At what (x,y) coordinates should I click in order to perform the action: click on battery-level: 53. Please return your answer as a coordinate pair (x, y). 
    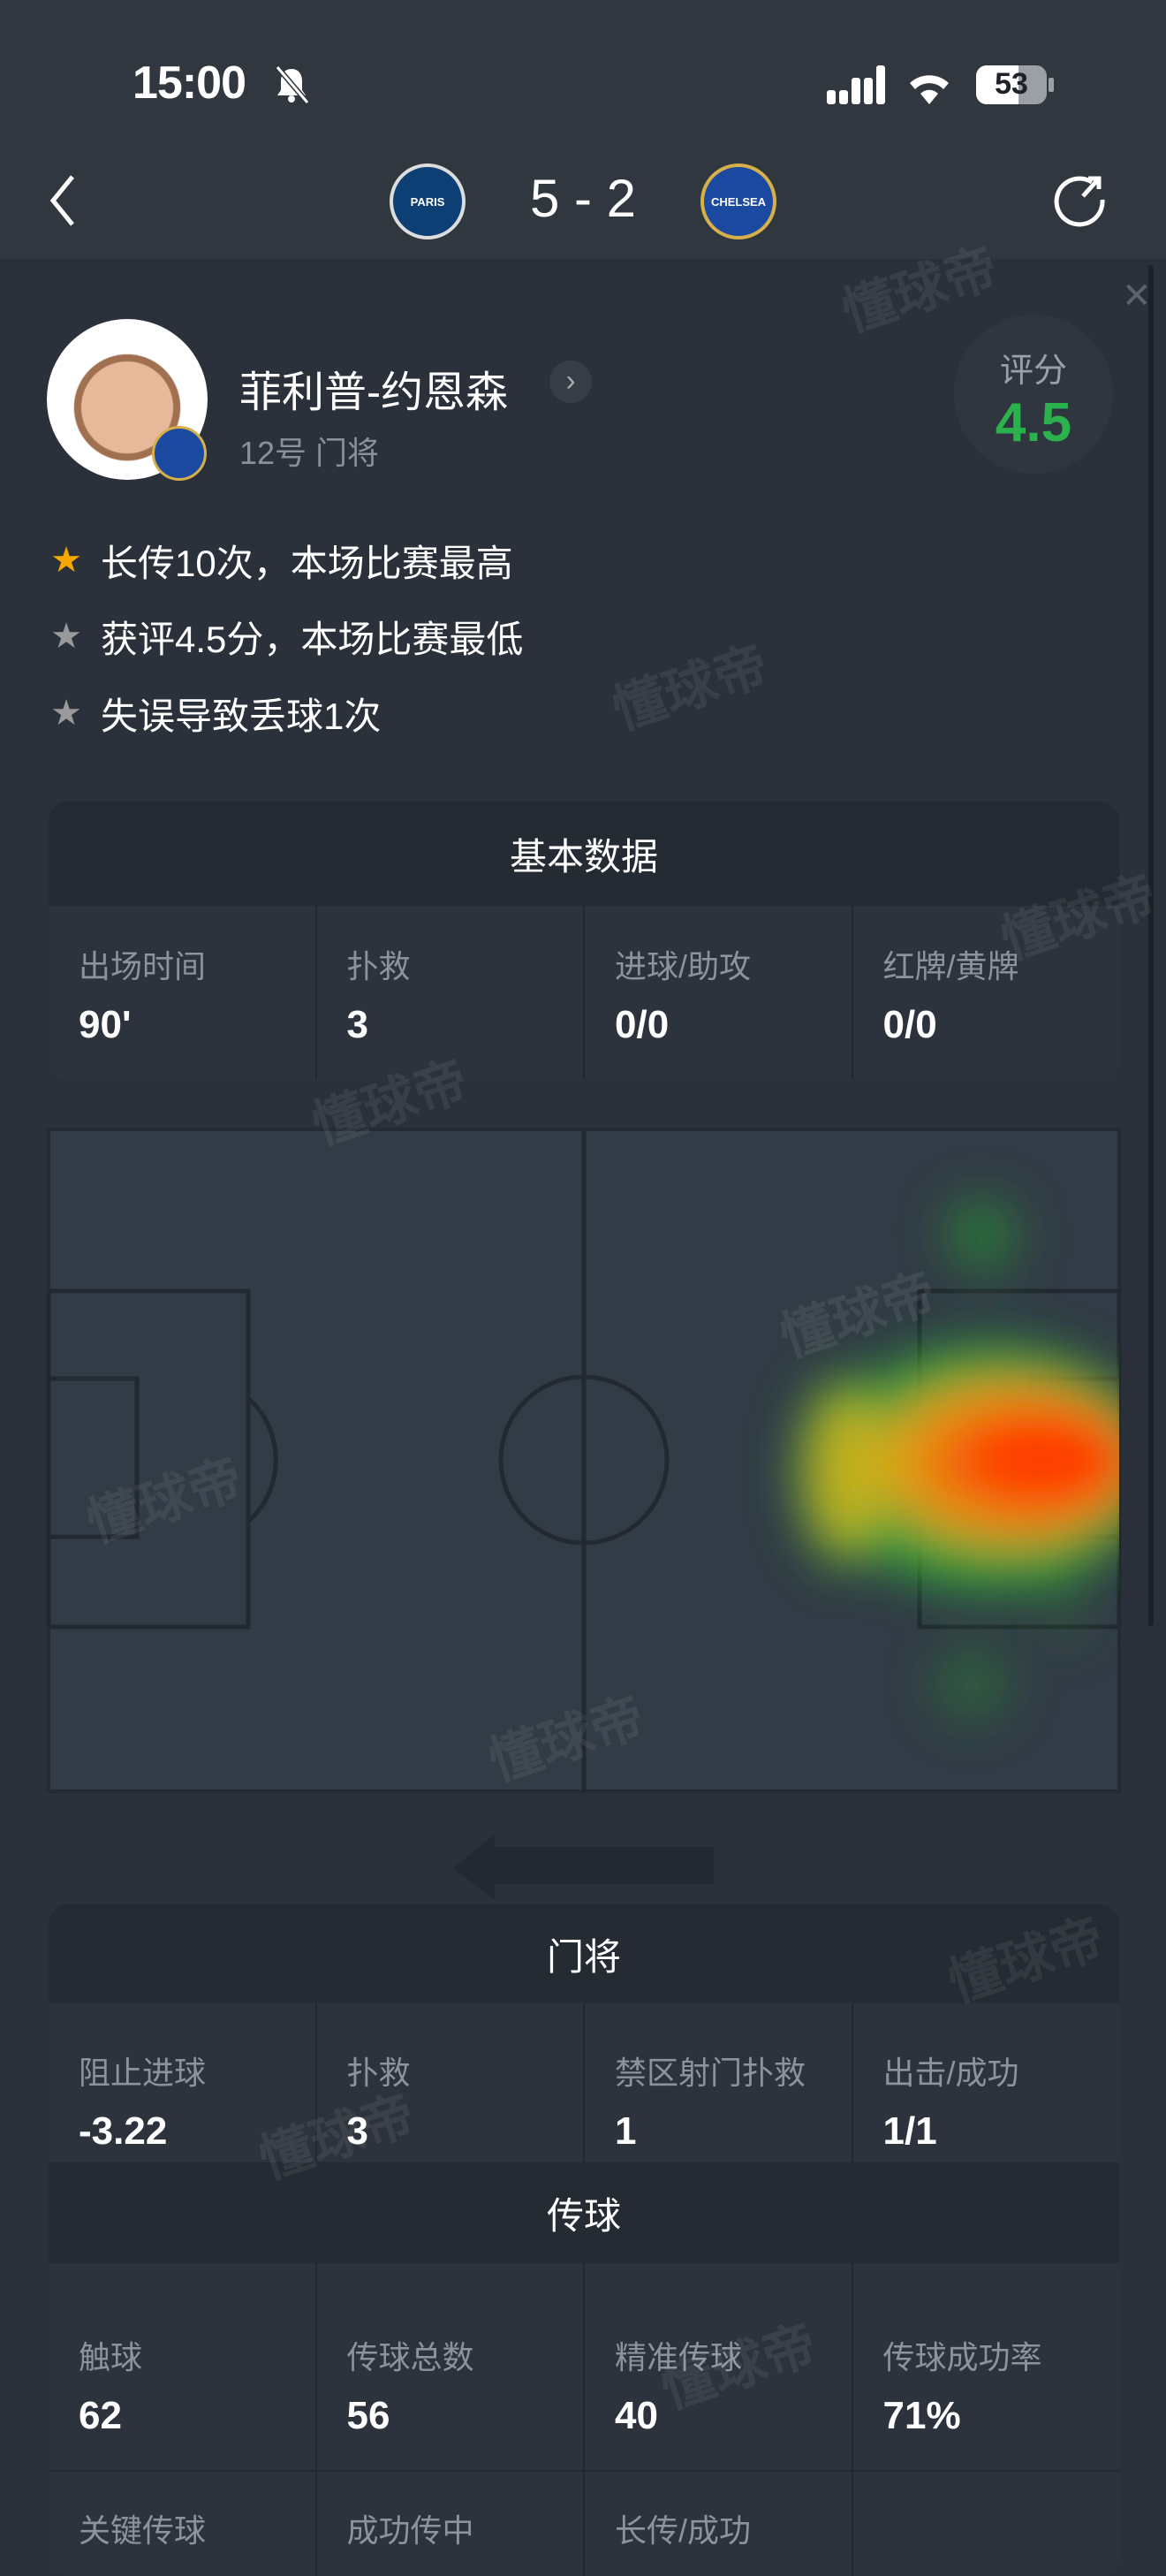
    Looking at the image, I should click on (1011, 84).